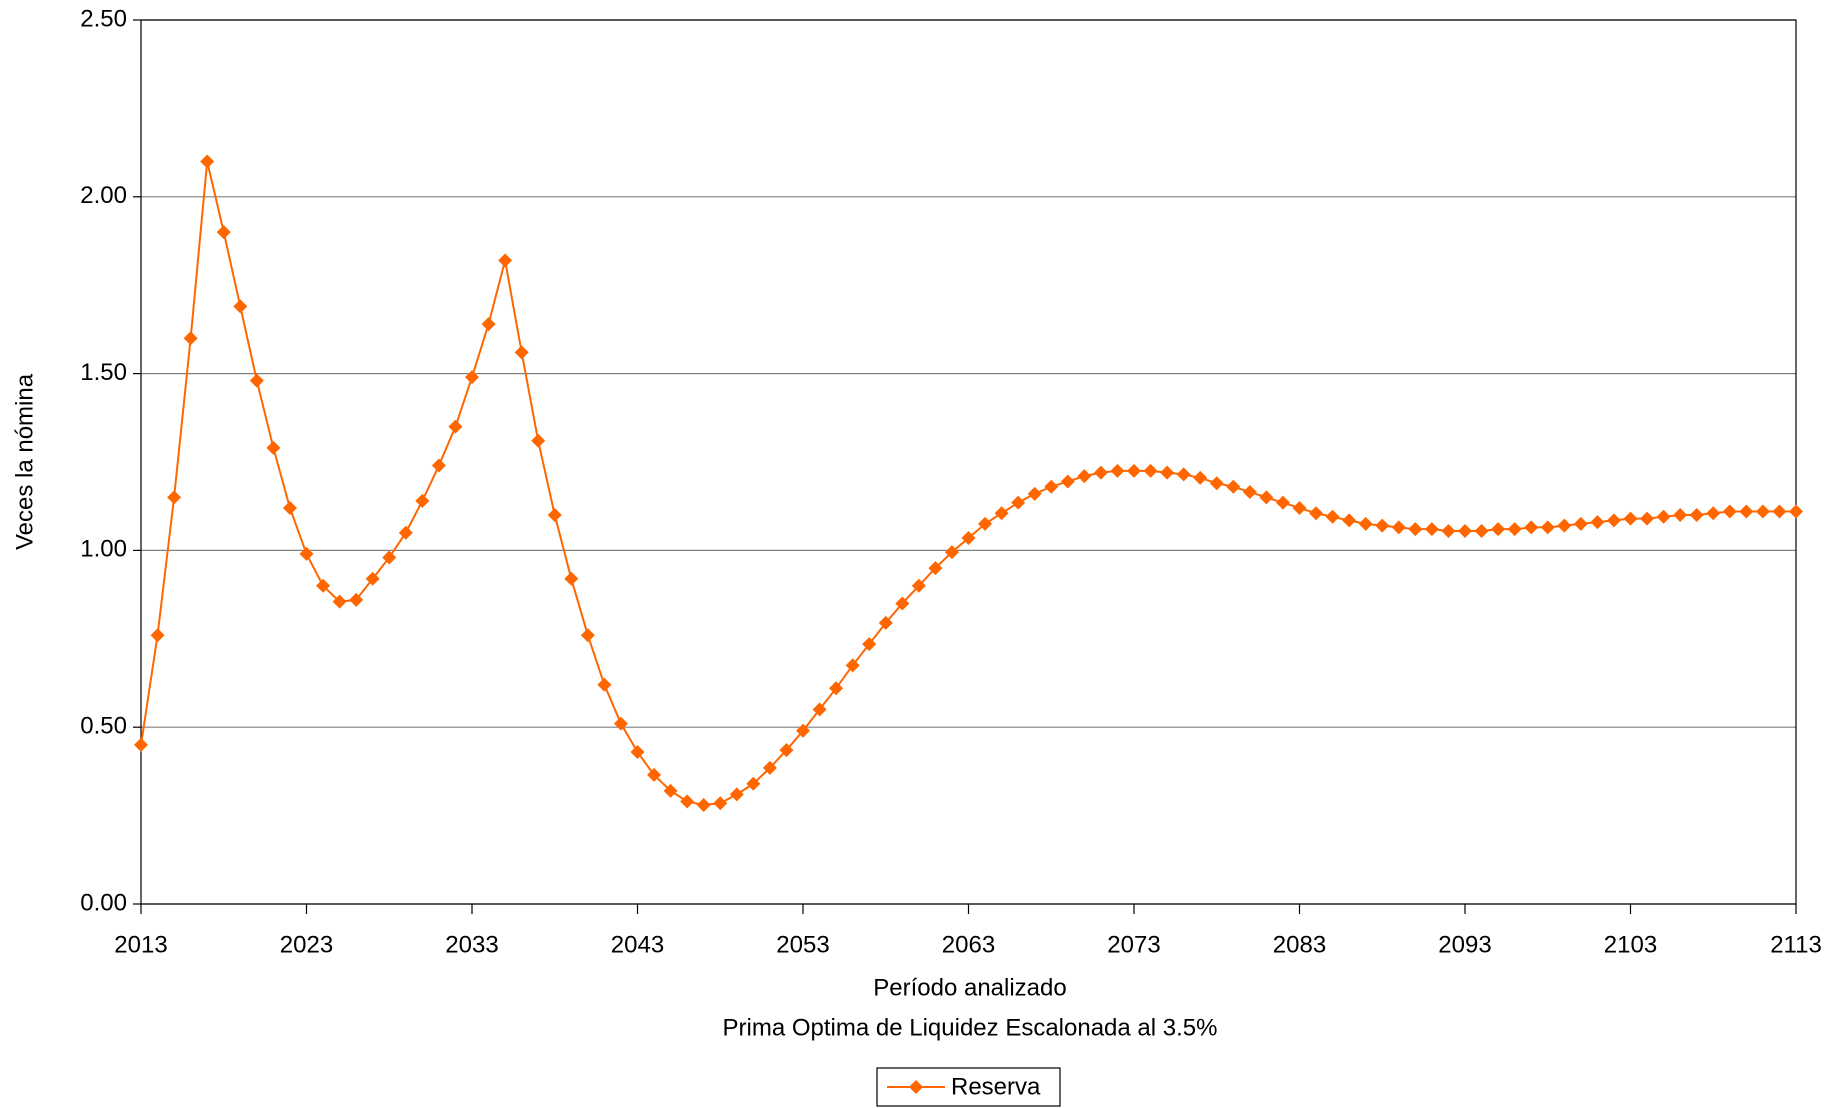 Image resolution: width=1844 pixels, height=1108 pixels. What do you see at coordinates (103, 726) in the screenshot?
I see `y-tick-label: 0.50` at bounding box center [103, 726].